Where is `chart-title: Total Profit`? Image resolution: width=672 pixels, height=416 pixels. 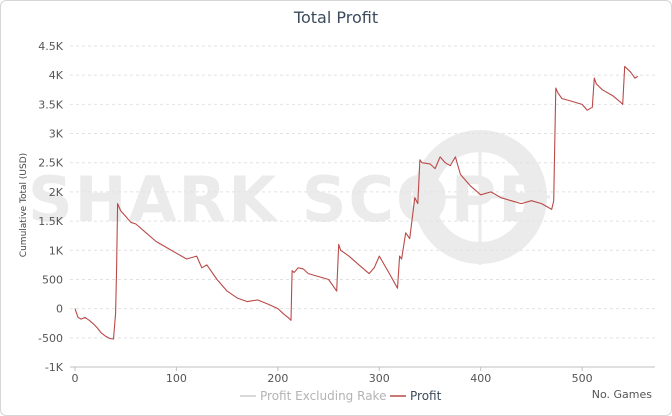 chart-title: Total Profit is located at coordinates (336, 17).